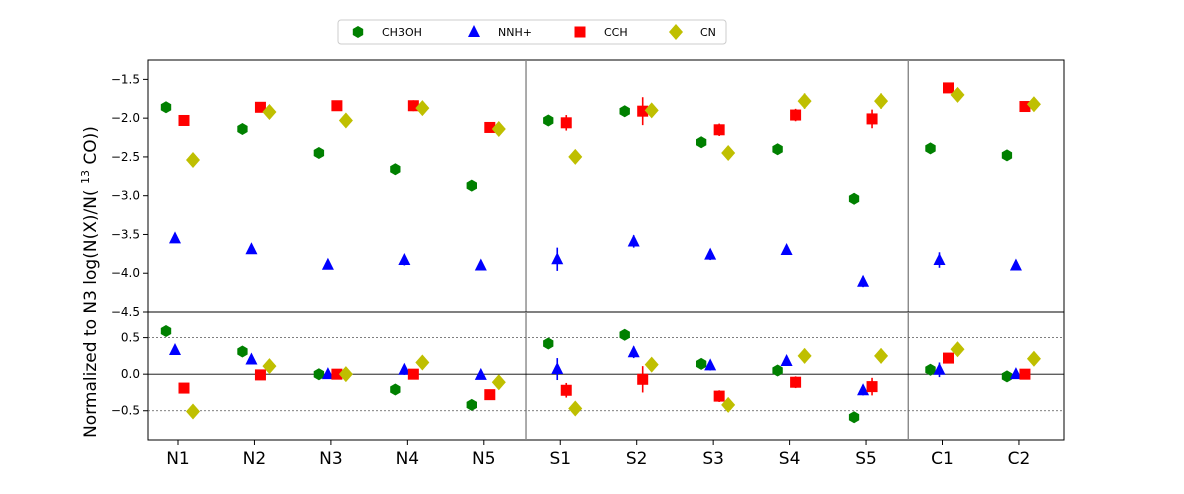  Describe the element at coordinates (125, 118) in the screenshot. I see `top-panel-ytick-label: −2.0` at that location.